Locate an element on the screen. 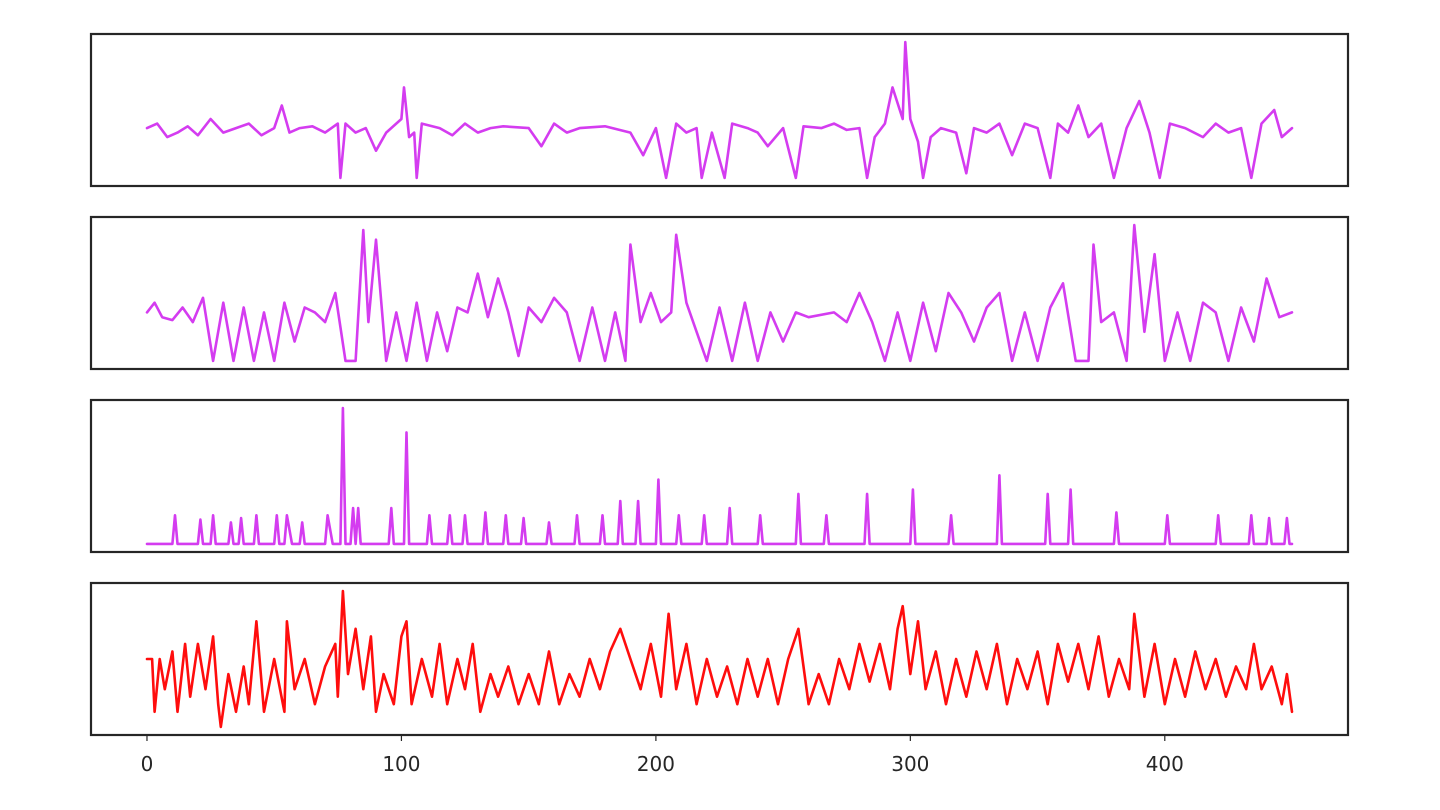 This screenshot has width=1440, height=810. x-tick-label: 100 is located at coordinates (401, 764).